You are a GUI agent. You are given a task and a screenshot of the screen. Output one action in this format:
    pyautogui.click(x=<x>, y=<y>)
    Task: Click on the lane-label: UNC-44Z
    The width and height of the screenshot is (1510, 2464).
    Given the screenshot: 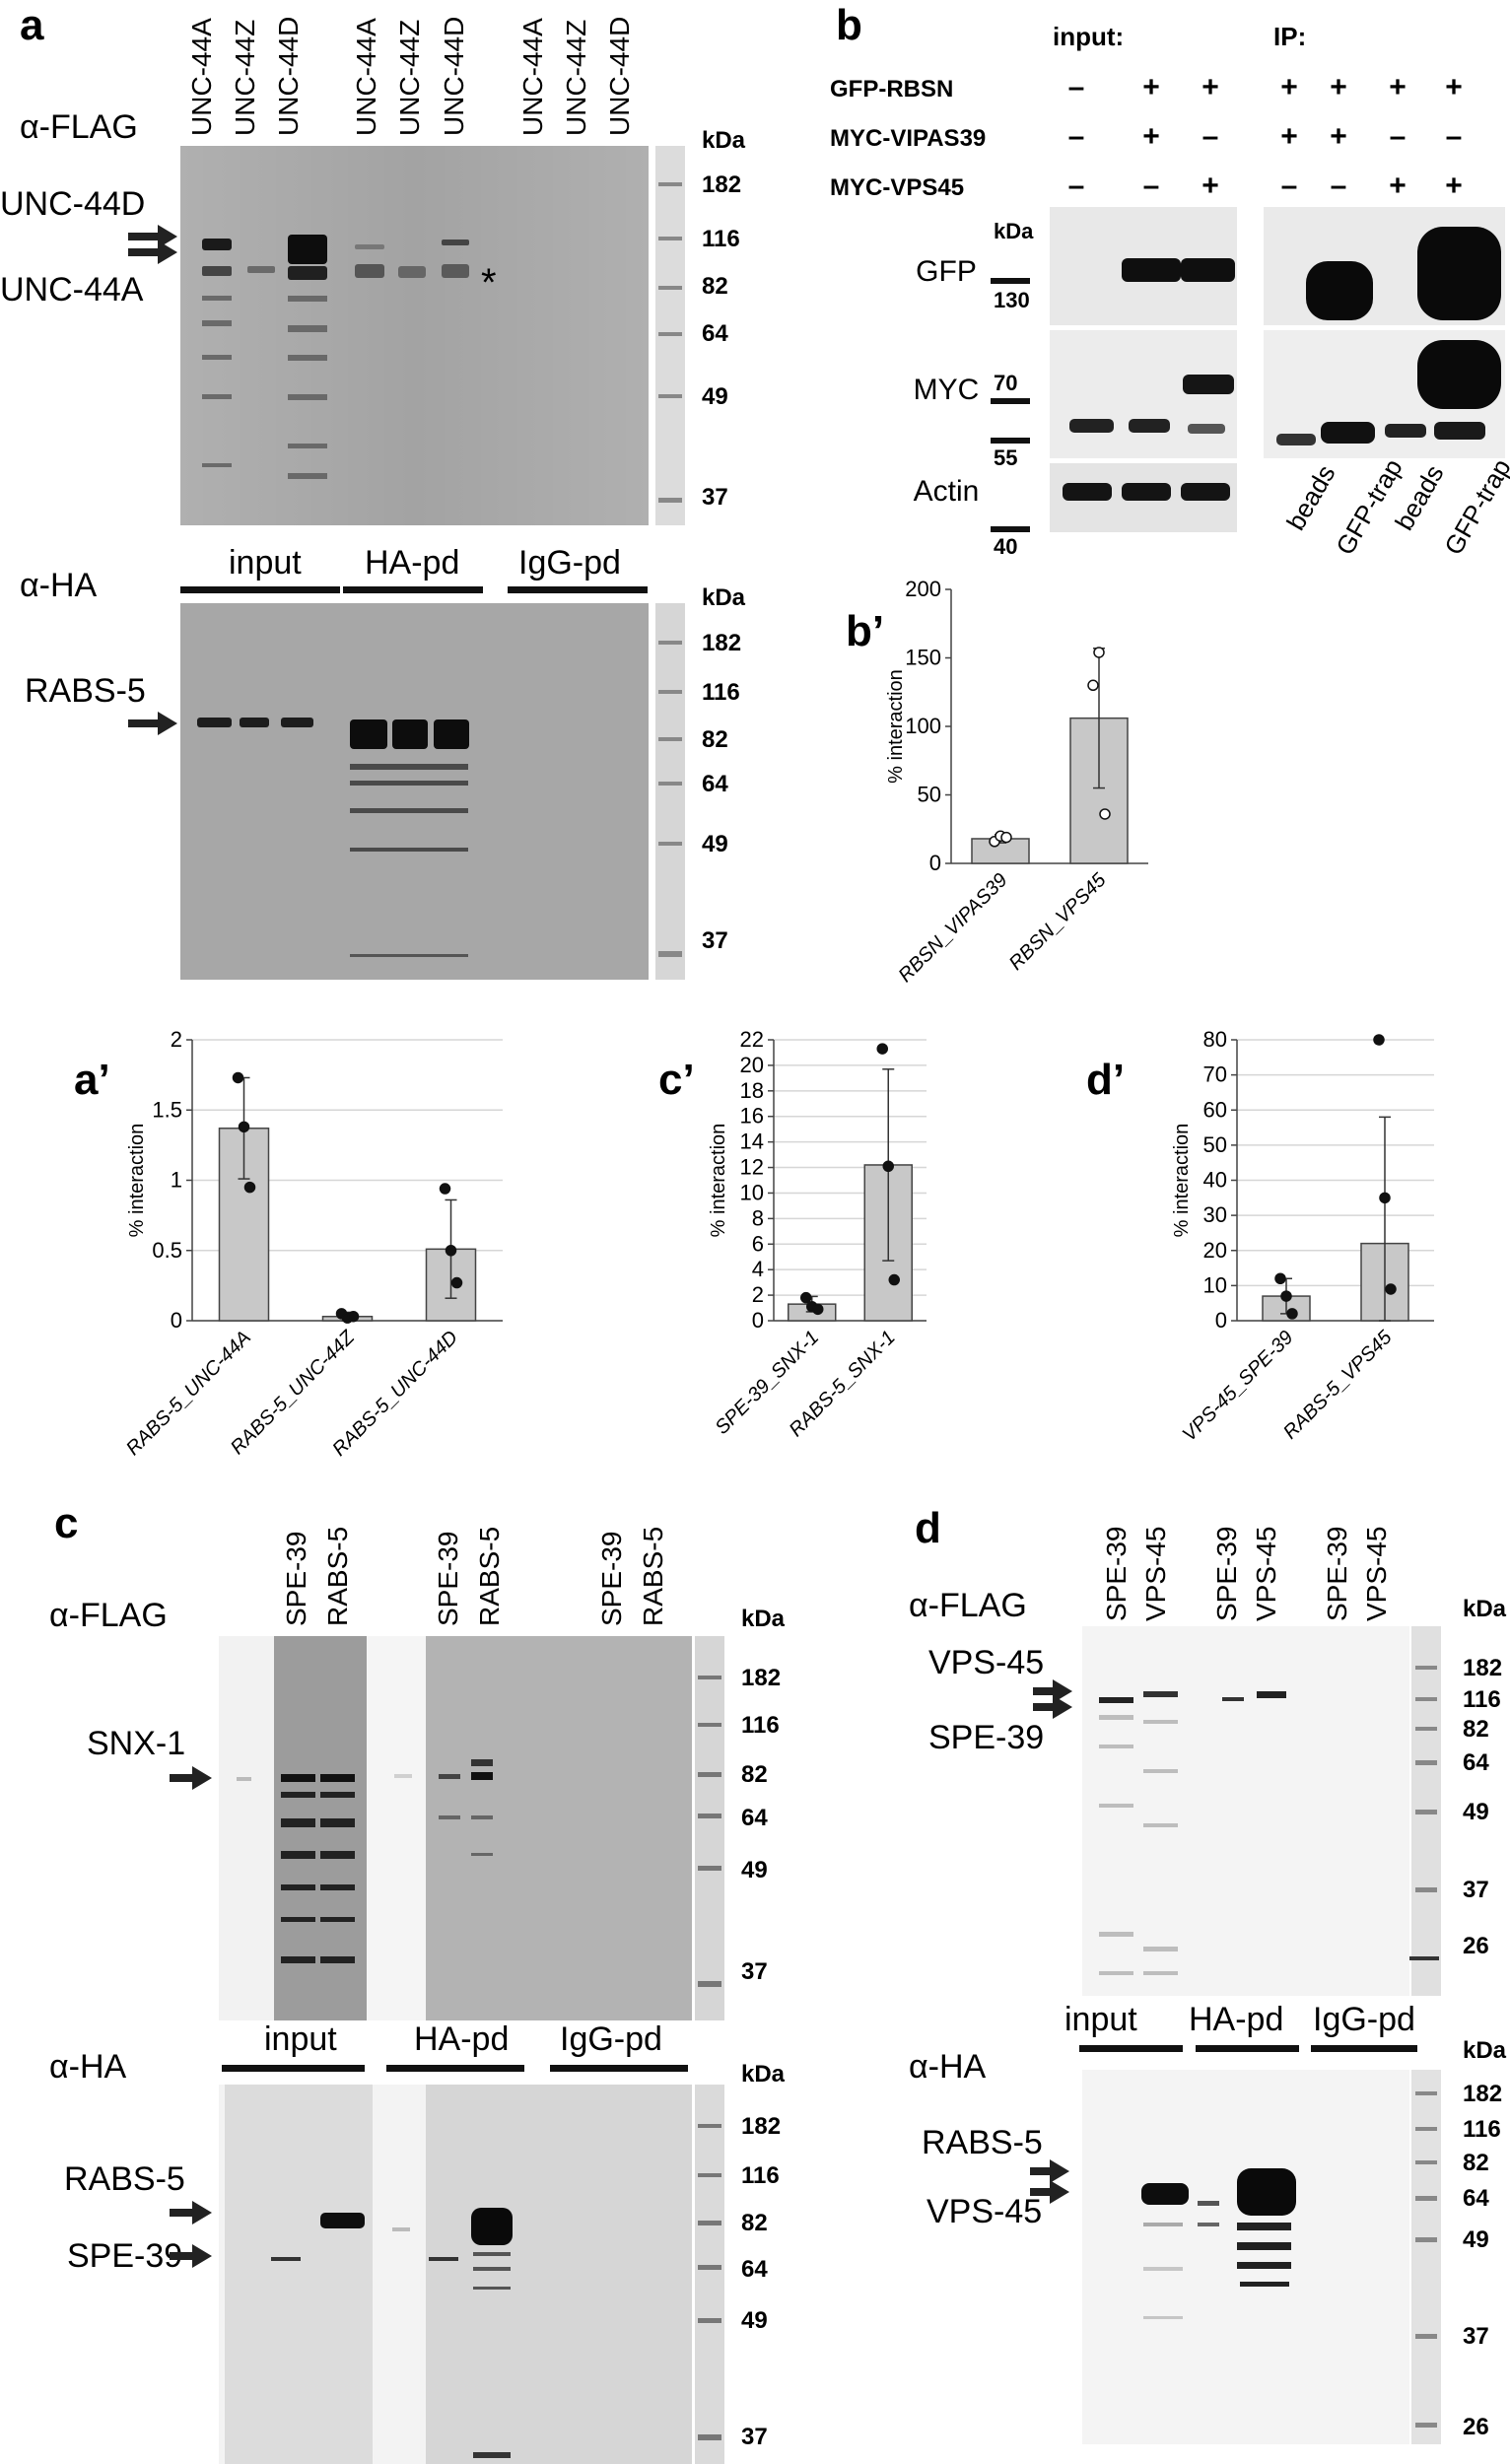 What is the action you would take?
    pyautogui.click(x=409, y=78)
    